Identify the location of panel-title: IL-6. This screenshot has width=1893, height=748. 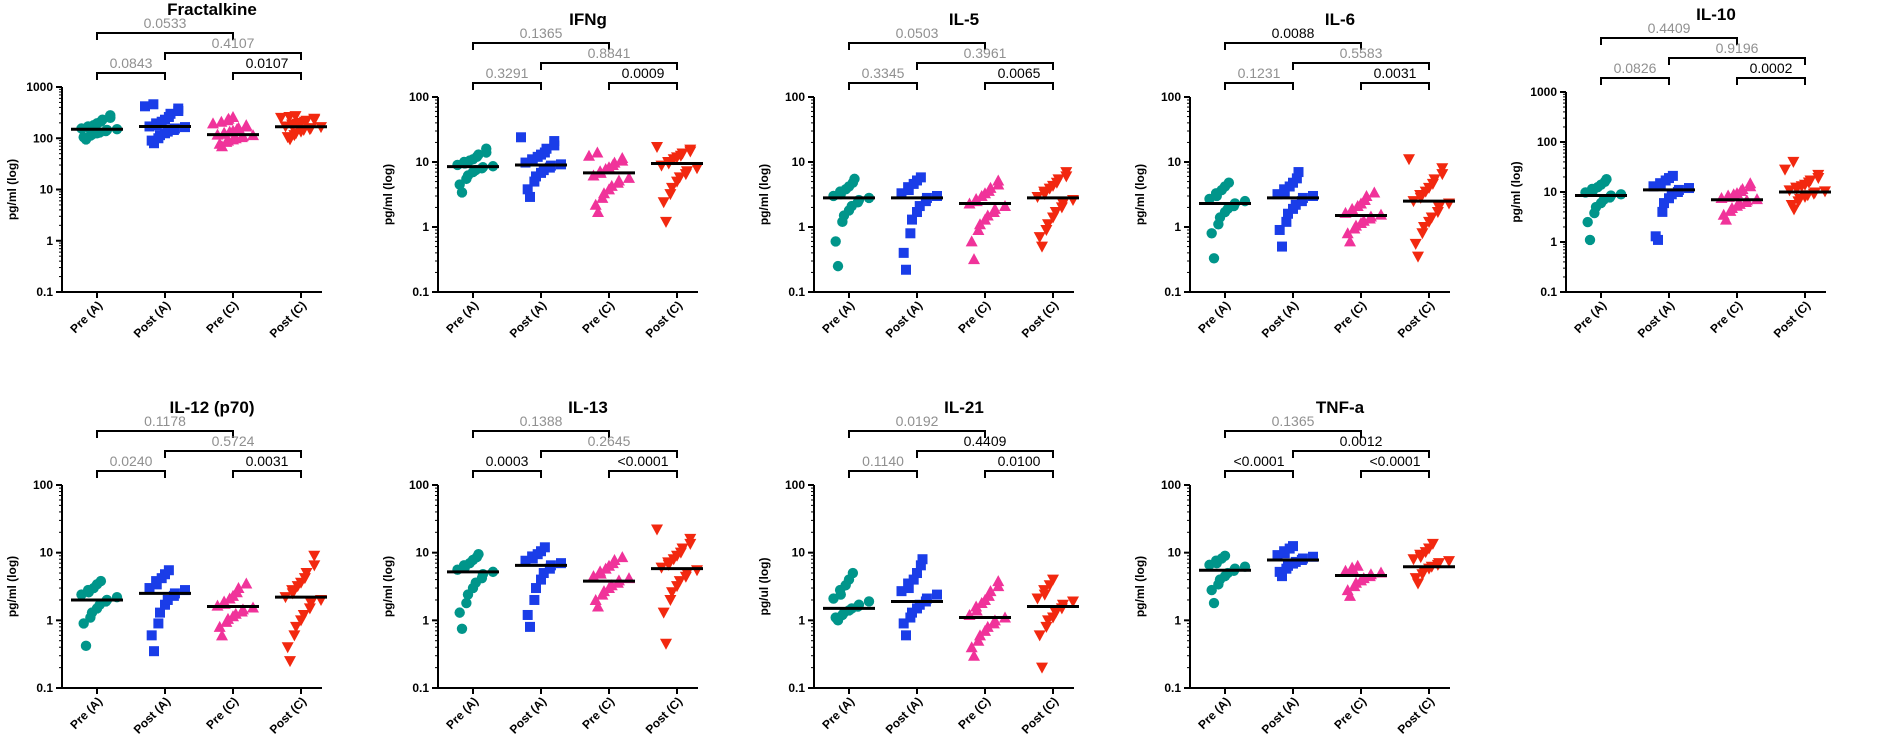
(1340, 19).